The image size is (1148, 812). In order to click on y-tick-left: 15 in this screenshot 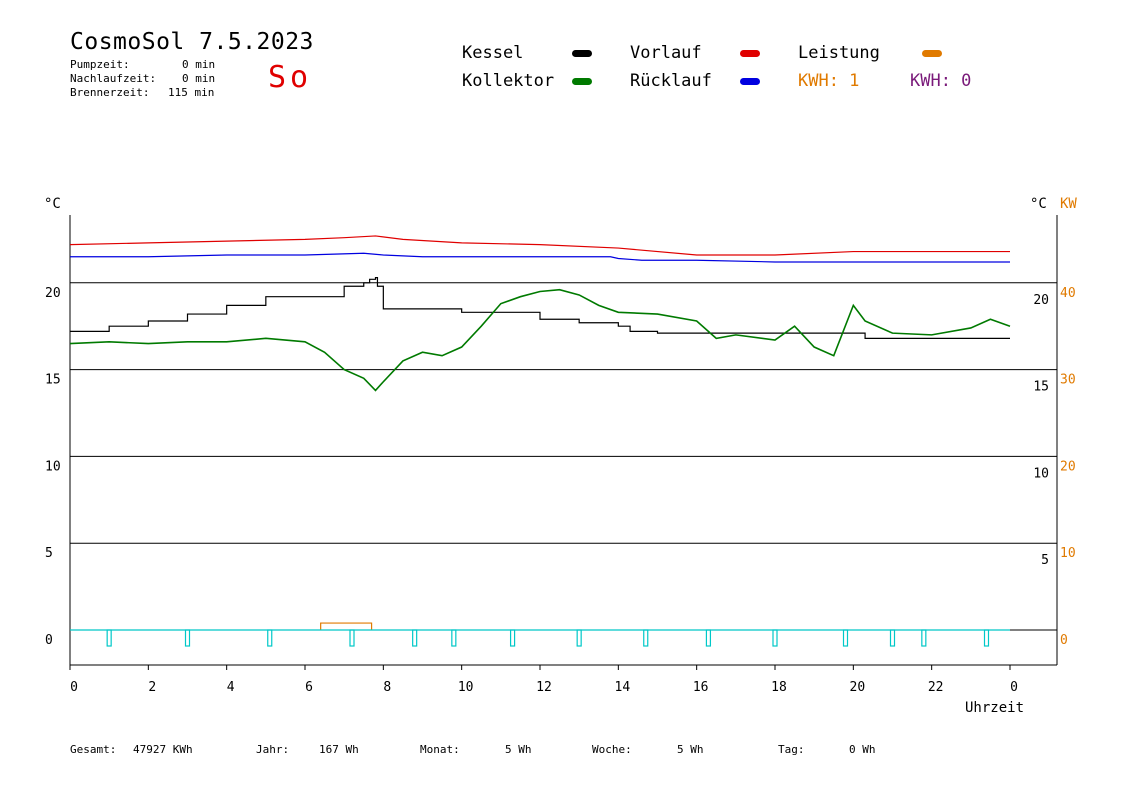, I will do `click(53, 380)`.